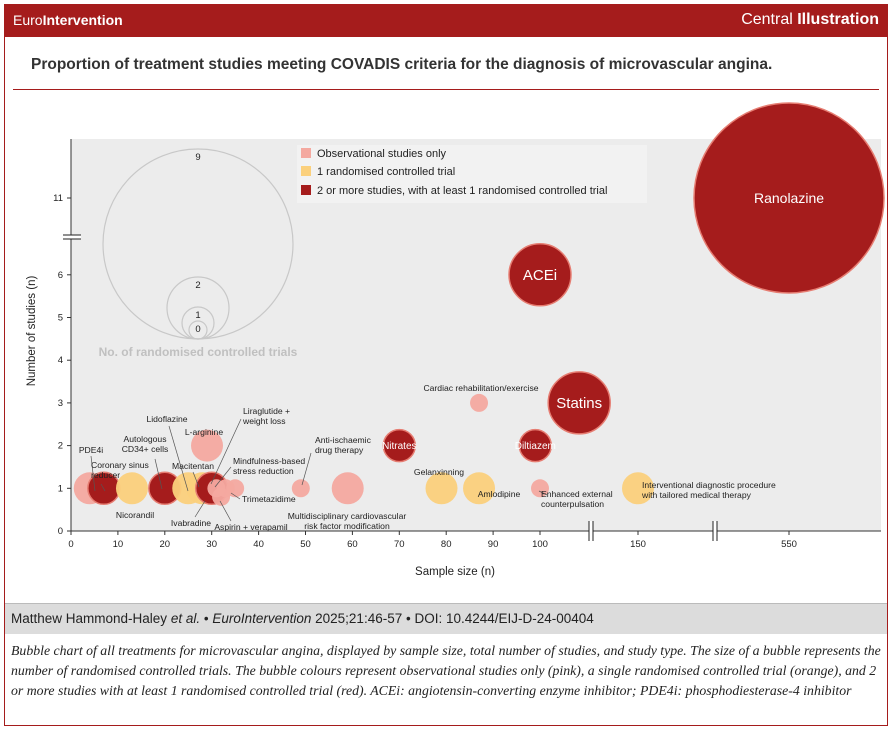 This screenshot has width=894, height=732. I want to click on bubble-label-line: Ivabradine, so click(191, 523).